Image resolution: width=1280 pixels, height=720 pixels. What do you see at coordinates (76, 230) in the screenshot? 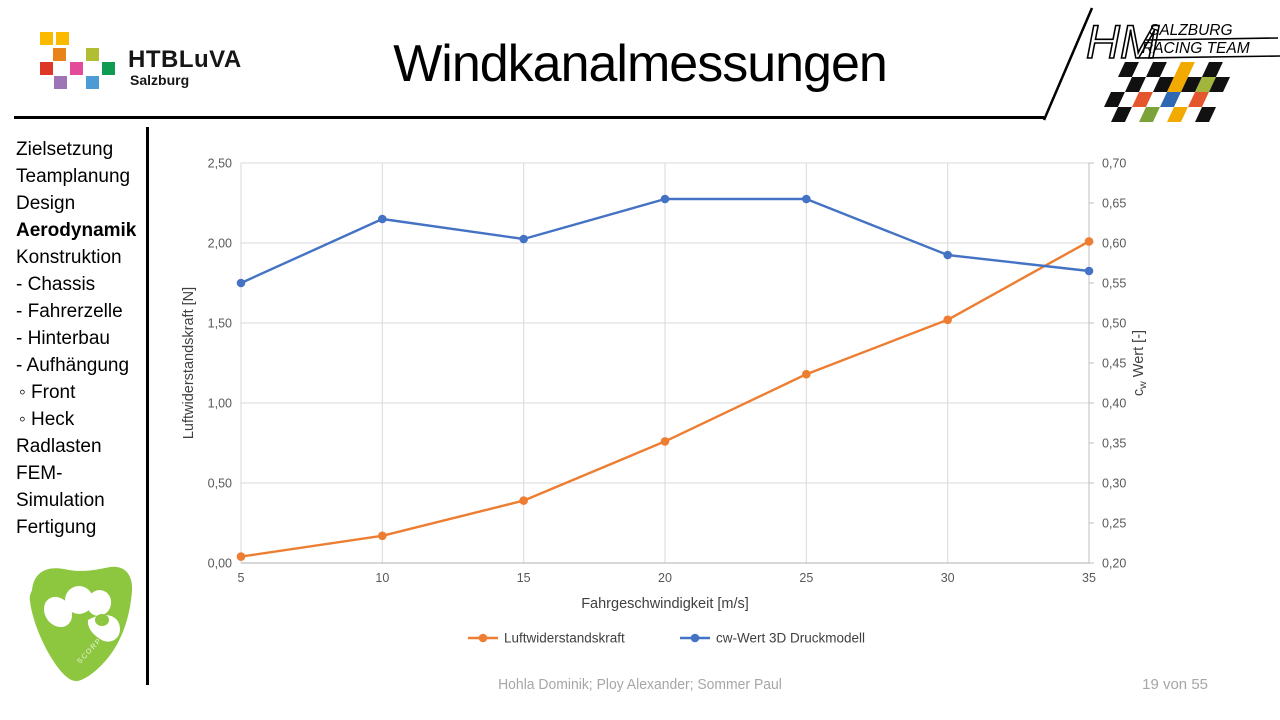
I see `sidebar-item-aerodynamik: Aerodynamik` at bounding box center [76, 230].